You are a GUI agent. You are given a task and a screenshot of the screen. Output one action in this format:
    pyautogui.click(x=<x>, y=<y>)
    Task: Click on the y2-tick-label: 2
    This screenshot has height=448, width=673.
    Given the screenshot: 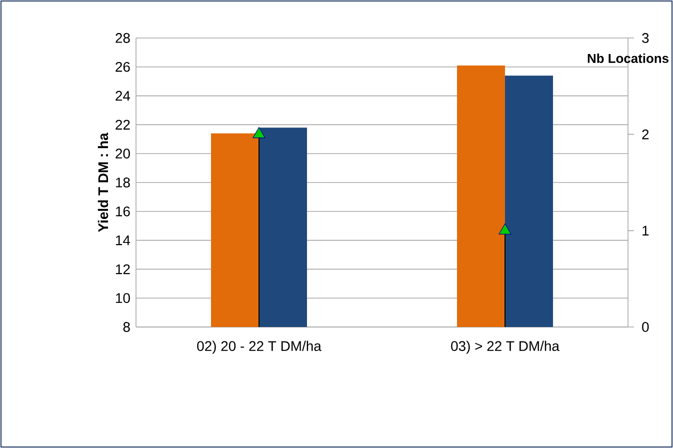 What is the action you would take?
    pyautogui.click(x=645, y=134)
    